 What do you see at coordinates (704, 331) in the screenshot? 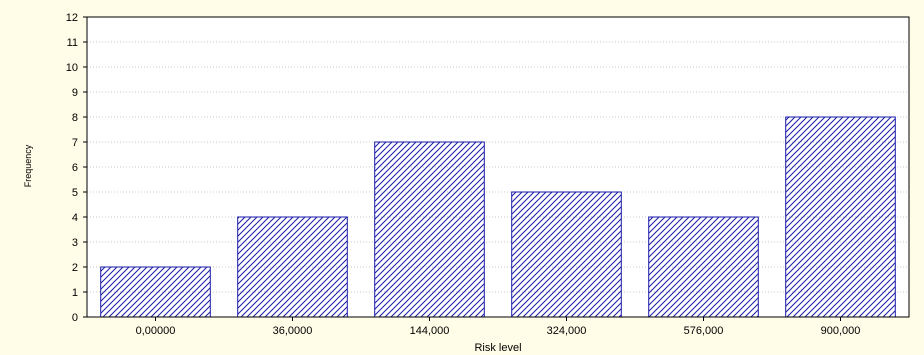
I see `x-tick-label: 576,000` at bounding box center [704, 331].